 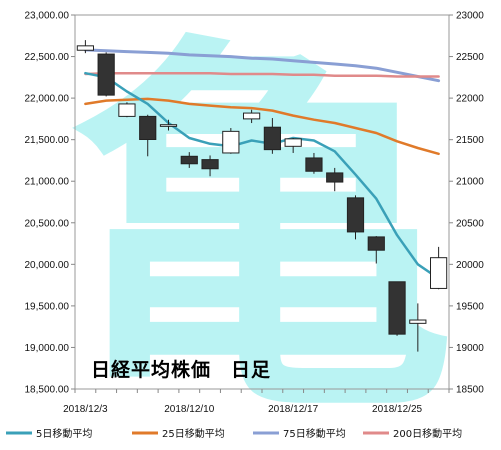 What do you see at coordinates (470, 390) in the screenshot?
I see `right-tick-label: 18500` at bounding box center [470, 390].